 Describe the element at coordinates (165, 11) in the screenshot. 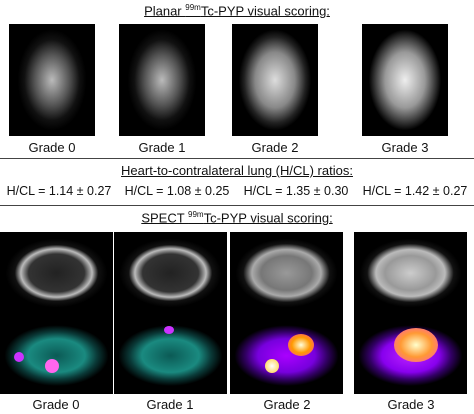

I see `title-text: Planar` at that location.